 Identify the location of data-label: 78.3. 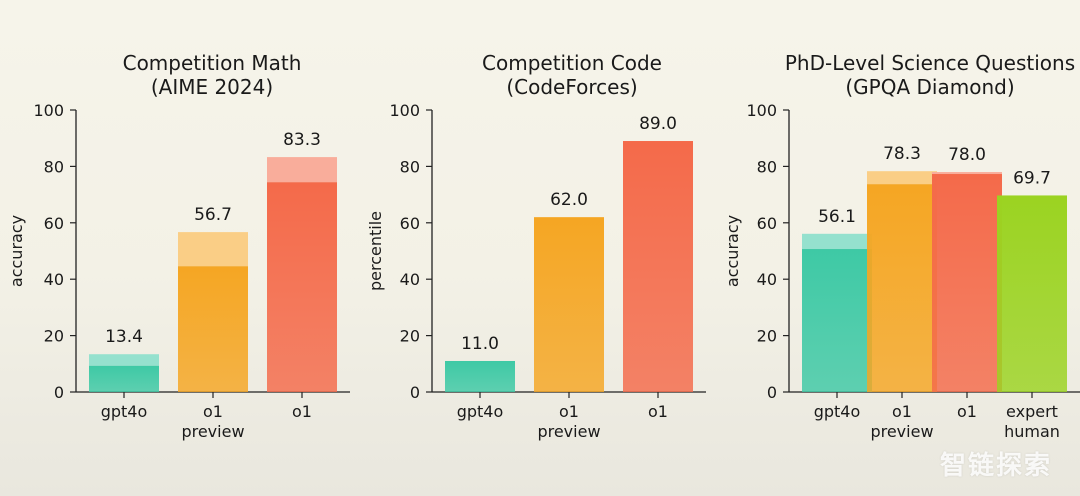
(902, 154).